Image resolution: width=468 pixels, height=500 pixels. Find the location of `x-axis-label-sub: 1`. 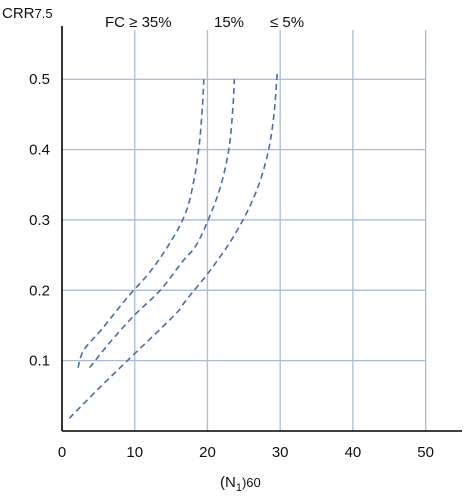

x-axis-label-sub: 1 is located at coordinates (239, 488).